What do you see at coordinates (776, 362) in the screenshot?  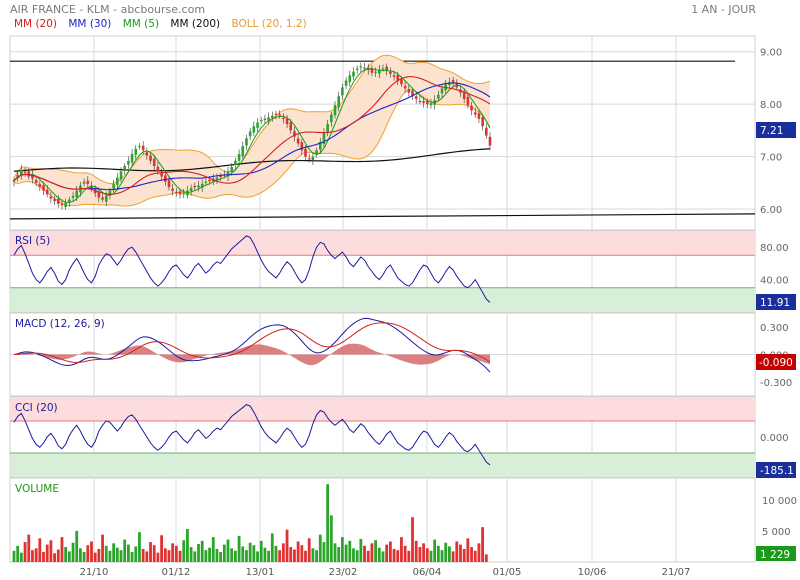 I see `macd-badge` at bounding box center [776, 362].